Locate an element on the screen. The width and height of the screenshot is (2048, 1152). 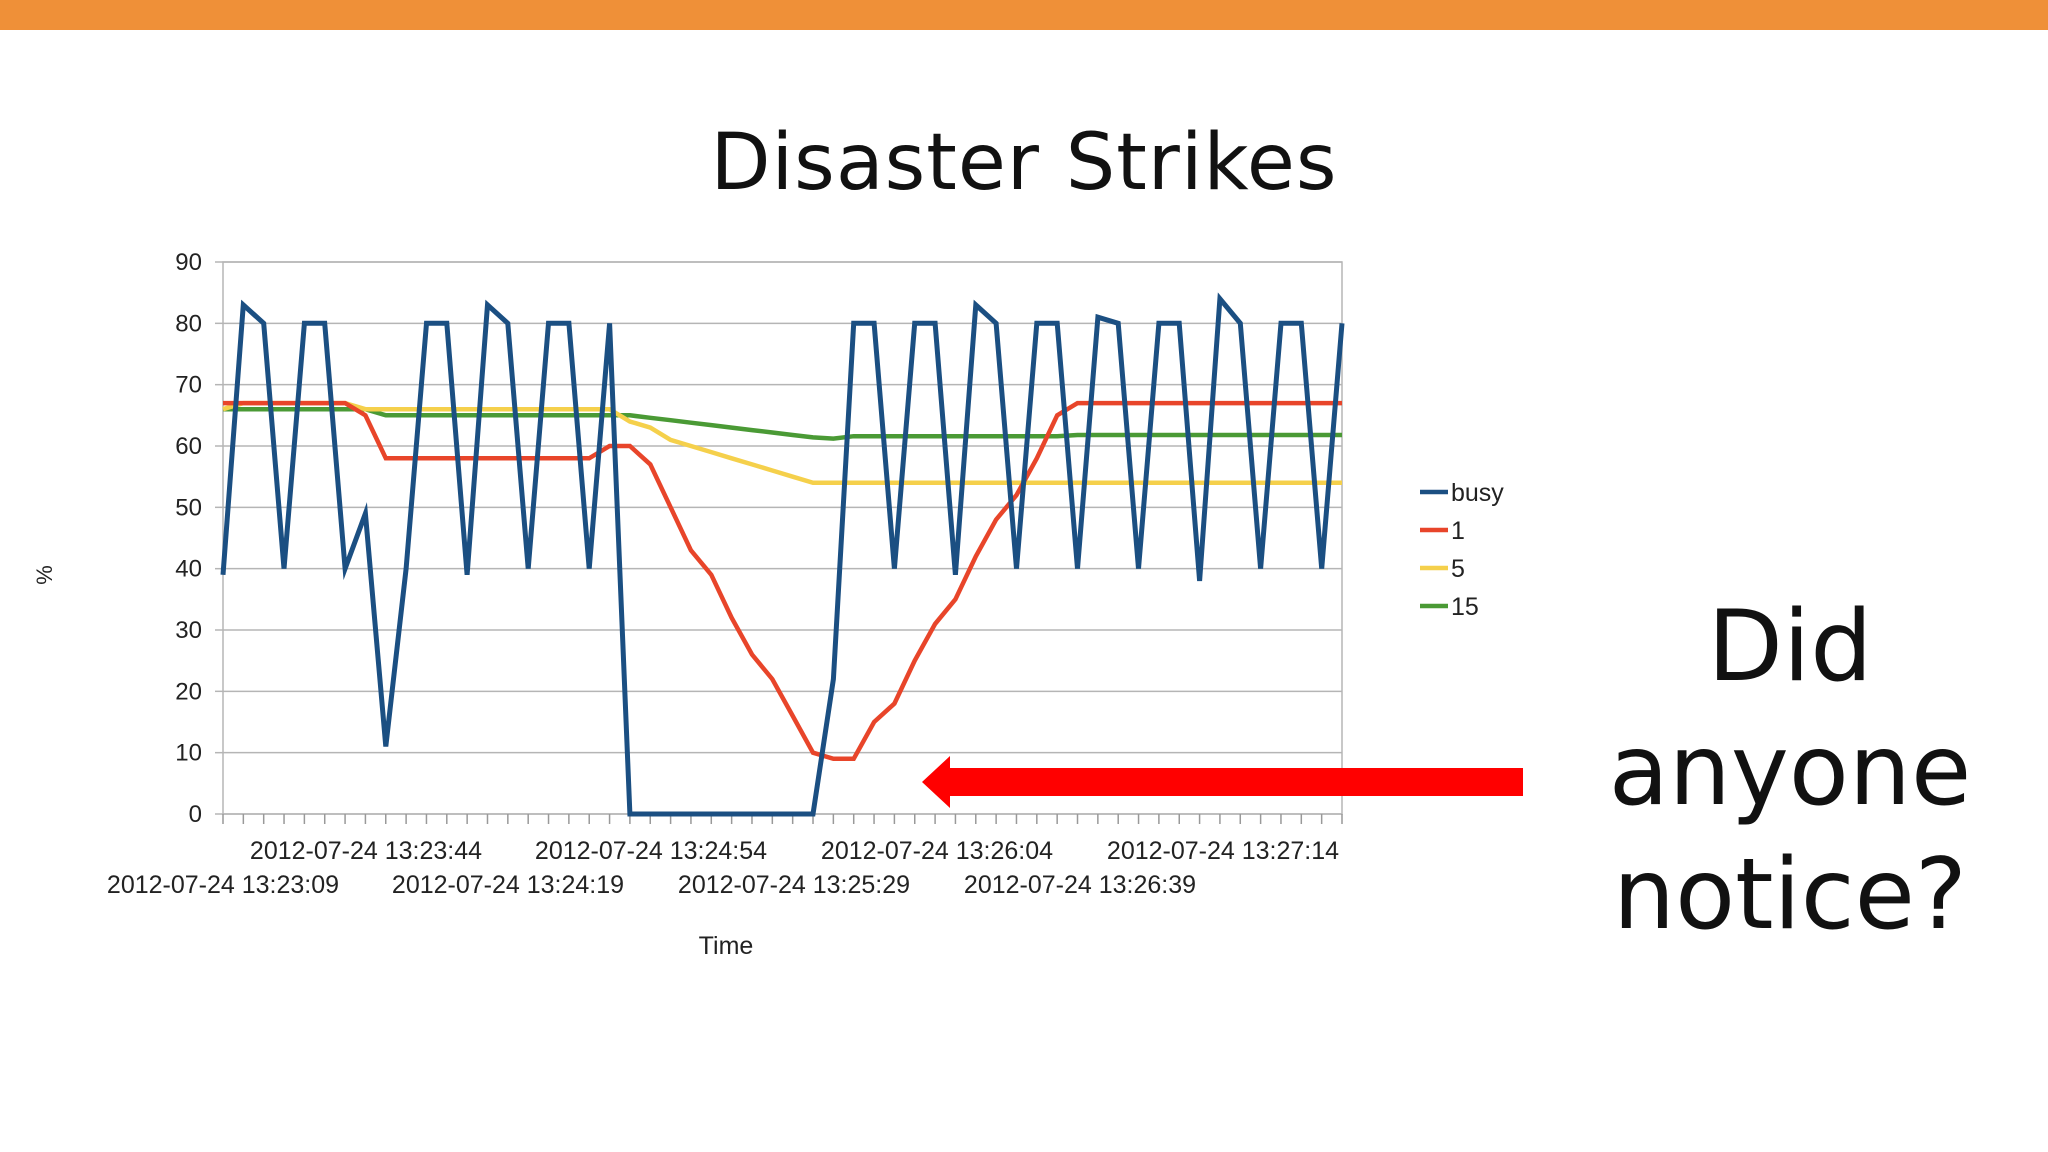
callout-line: anyone is located at coordinates (1790, 771).